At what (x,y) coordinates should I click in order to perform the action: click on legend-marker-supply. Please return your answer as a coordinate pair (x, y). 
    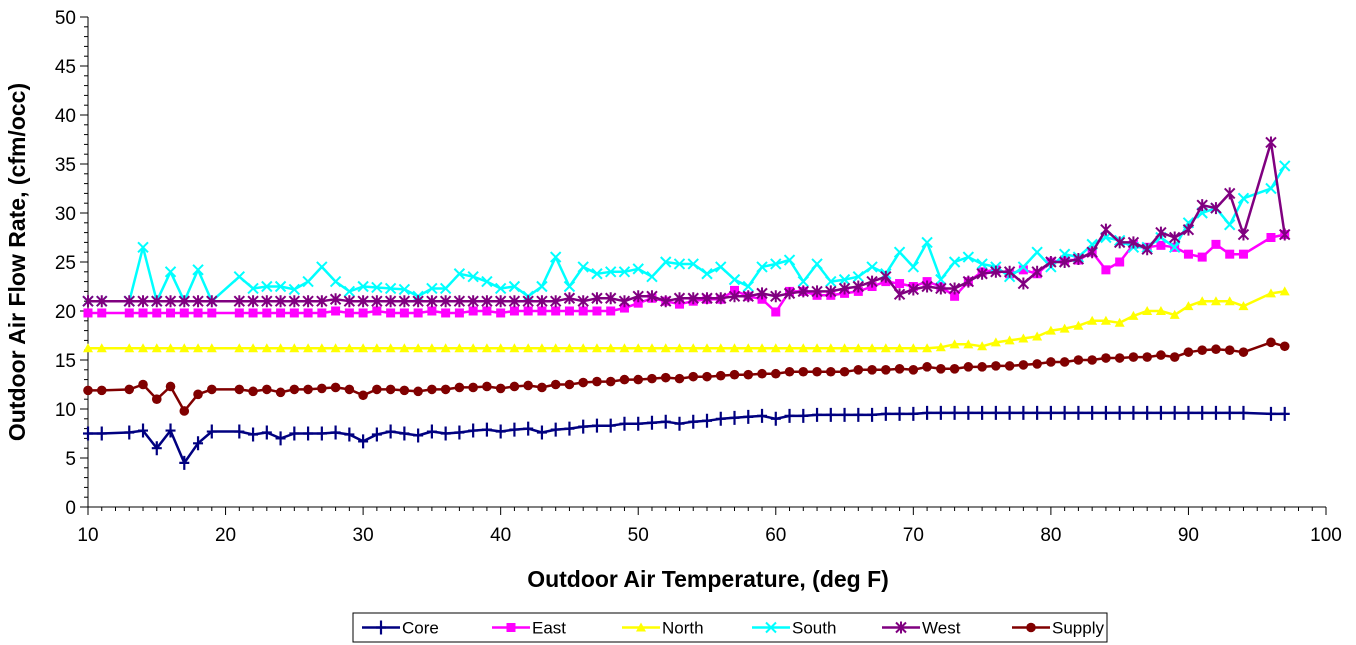
    Looking at the image, I should click on (1031, 627).